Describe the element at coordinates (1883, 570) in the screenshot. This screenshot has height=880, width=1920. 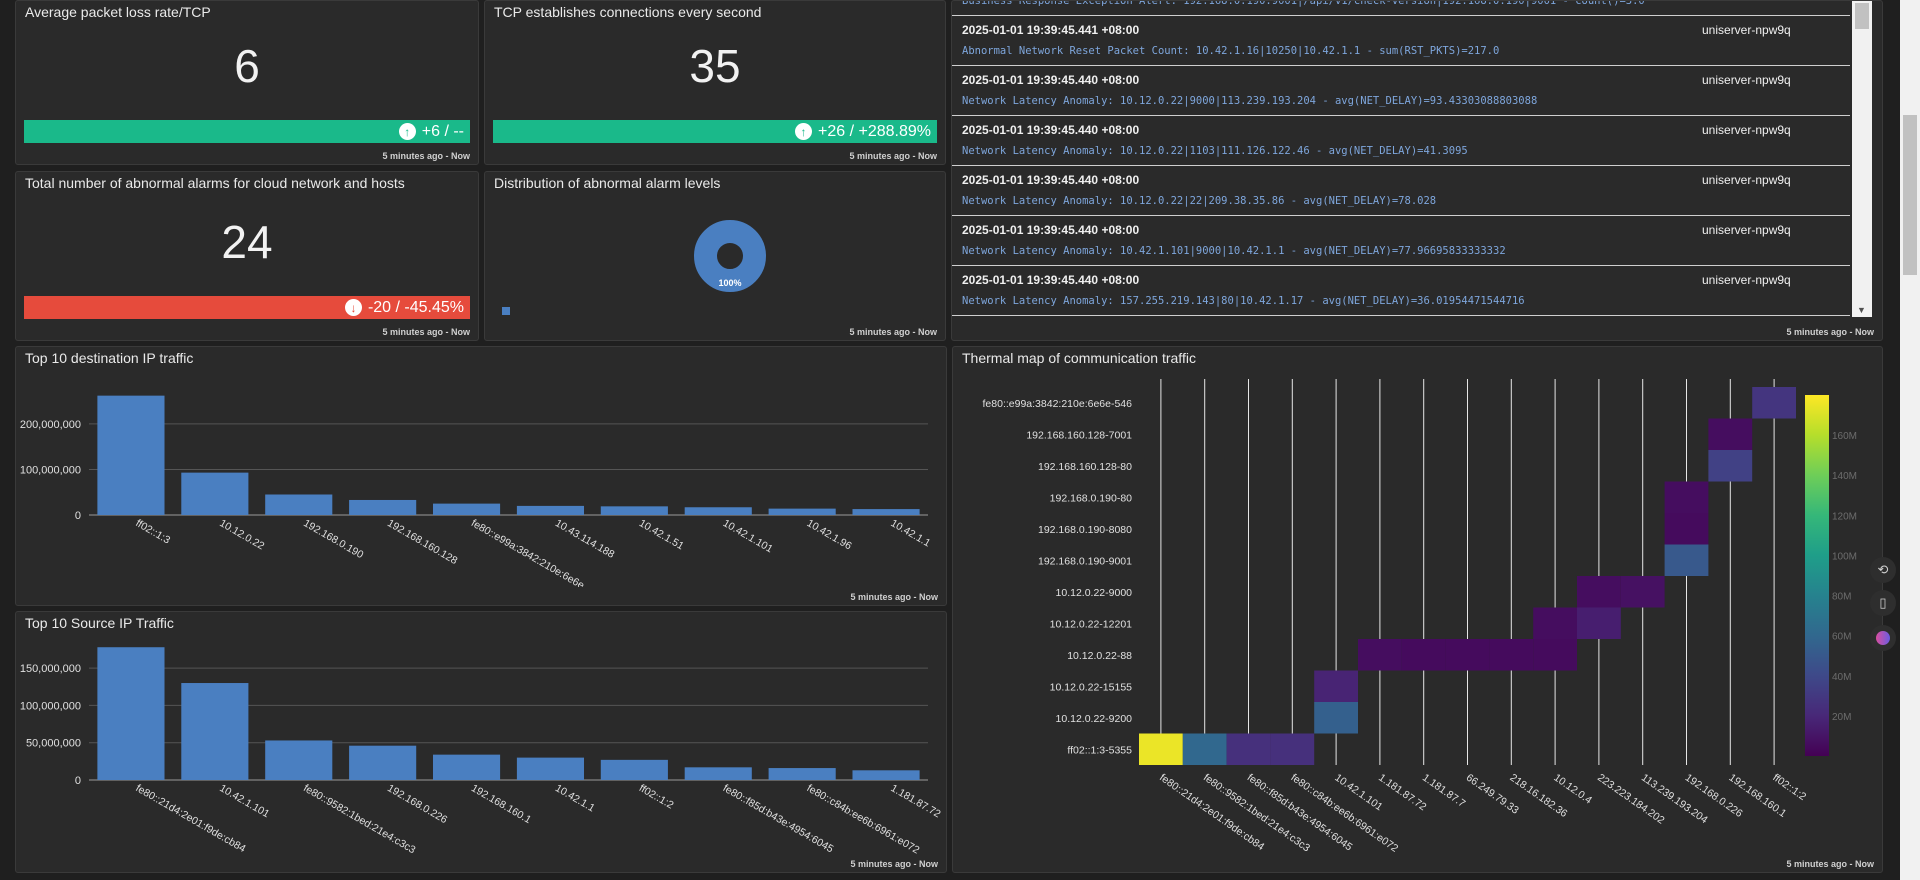
I see `refresh-icon: ⟲` at that location.